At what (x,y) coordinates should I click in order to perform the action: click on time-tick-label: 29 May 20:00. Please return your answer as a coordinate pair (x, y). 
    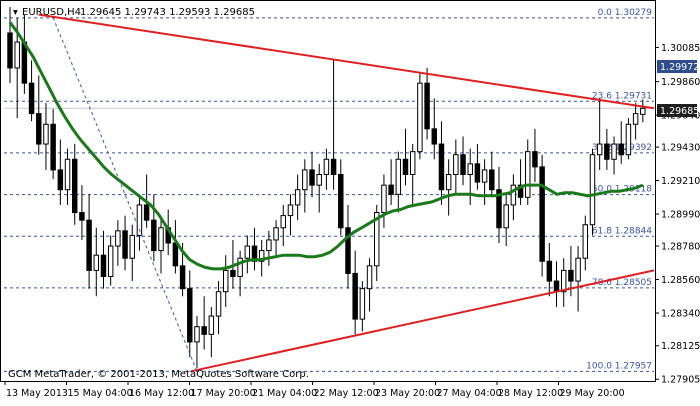
    Looking at the image, I should click on (592, 393).